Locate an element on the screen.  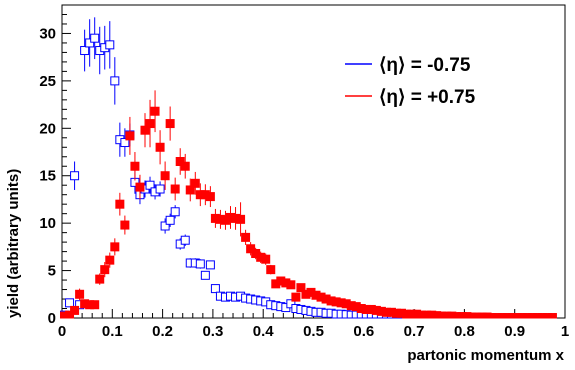
x-tick-label: 0.7 is located at coordinates (414, 331).